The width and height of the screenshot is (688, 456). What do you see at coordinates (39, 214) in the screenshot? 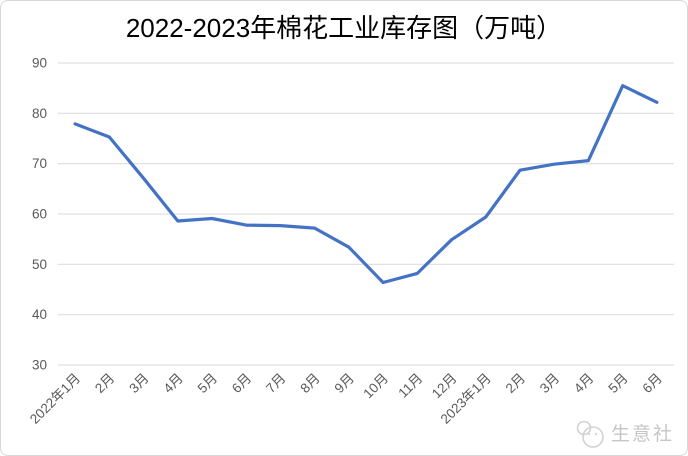
I see `y-tick-label: 60` at bounding box center [39, 214].